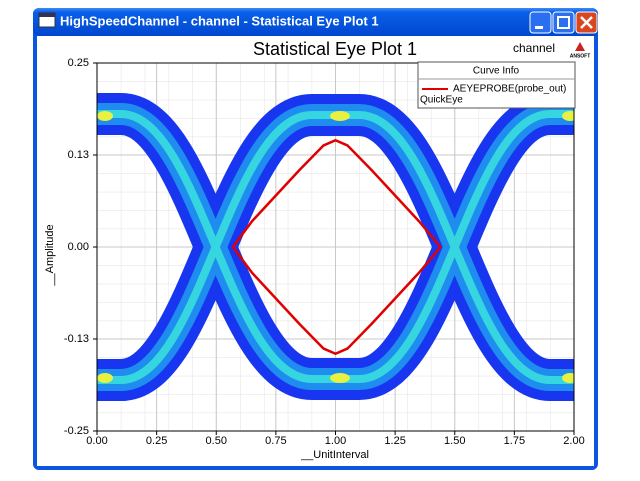 This screenshot has height=481, width=640. I want to click on x-tick-label: 0.50, so click(216, 441).